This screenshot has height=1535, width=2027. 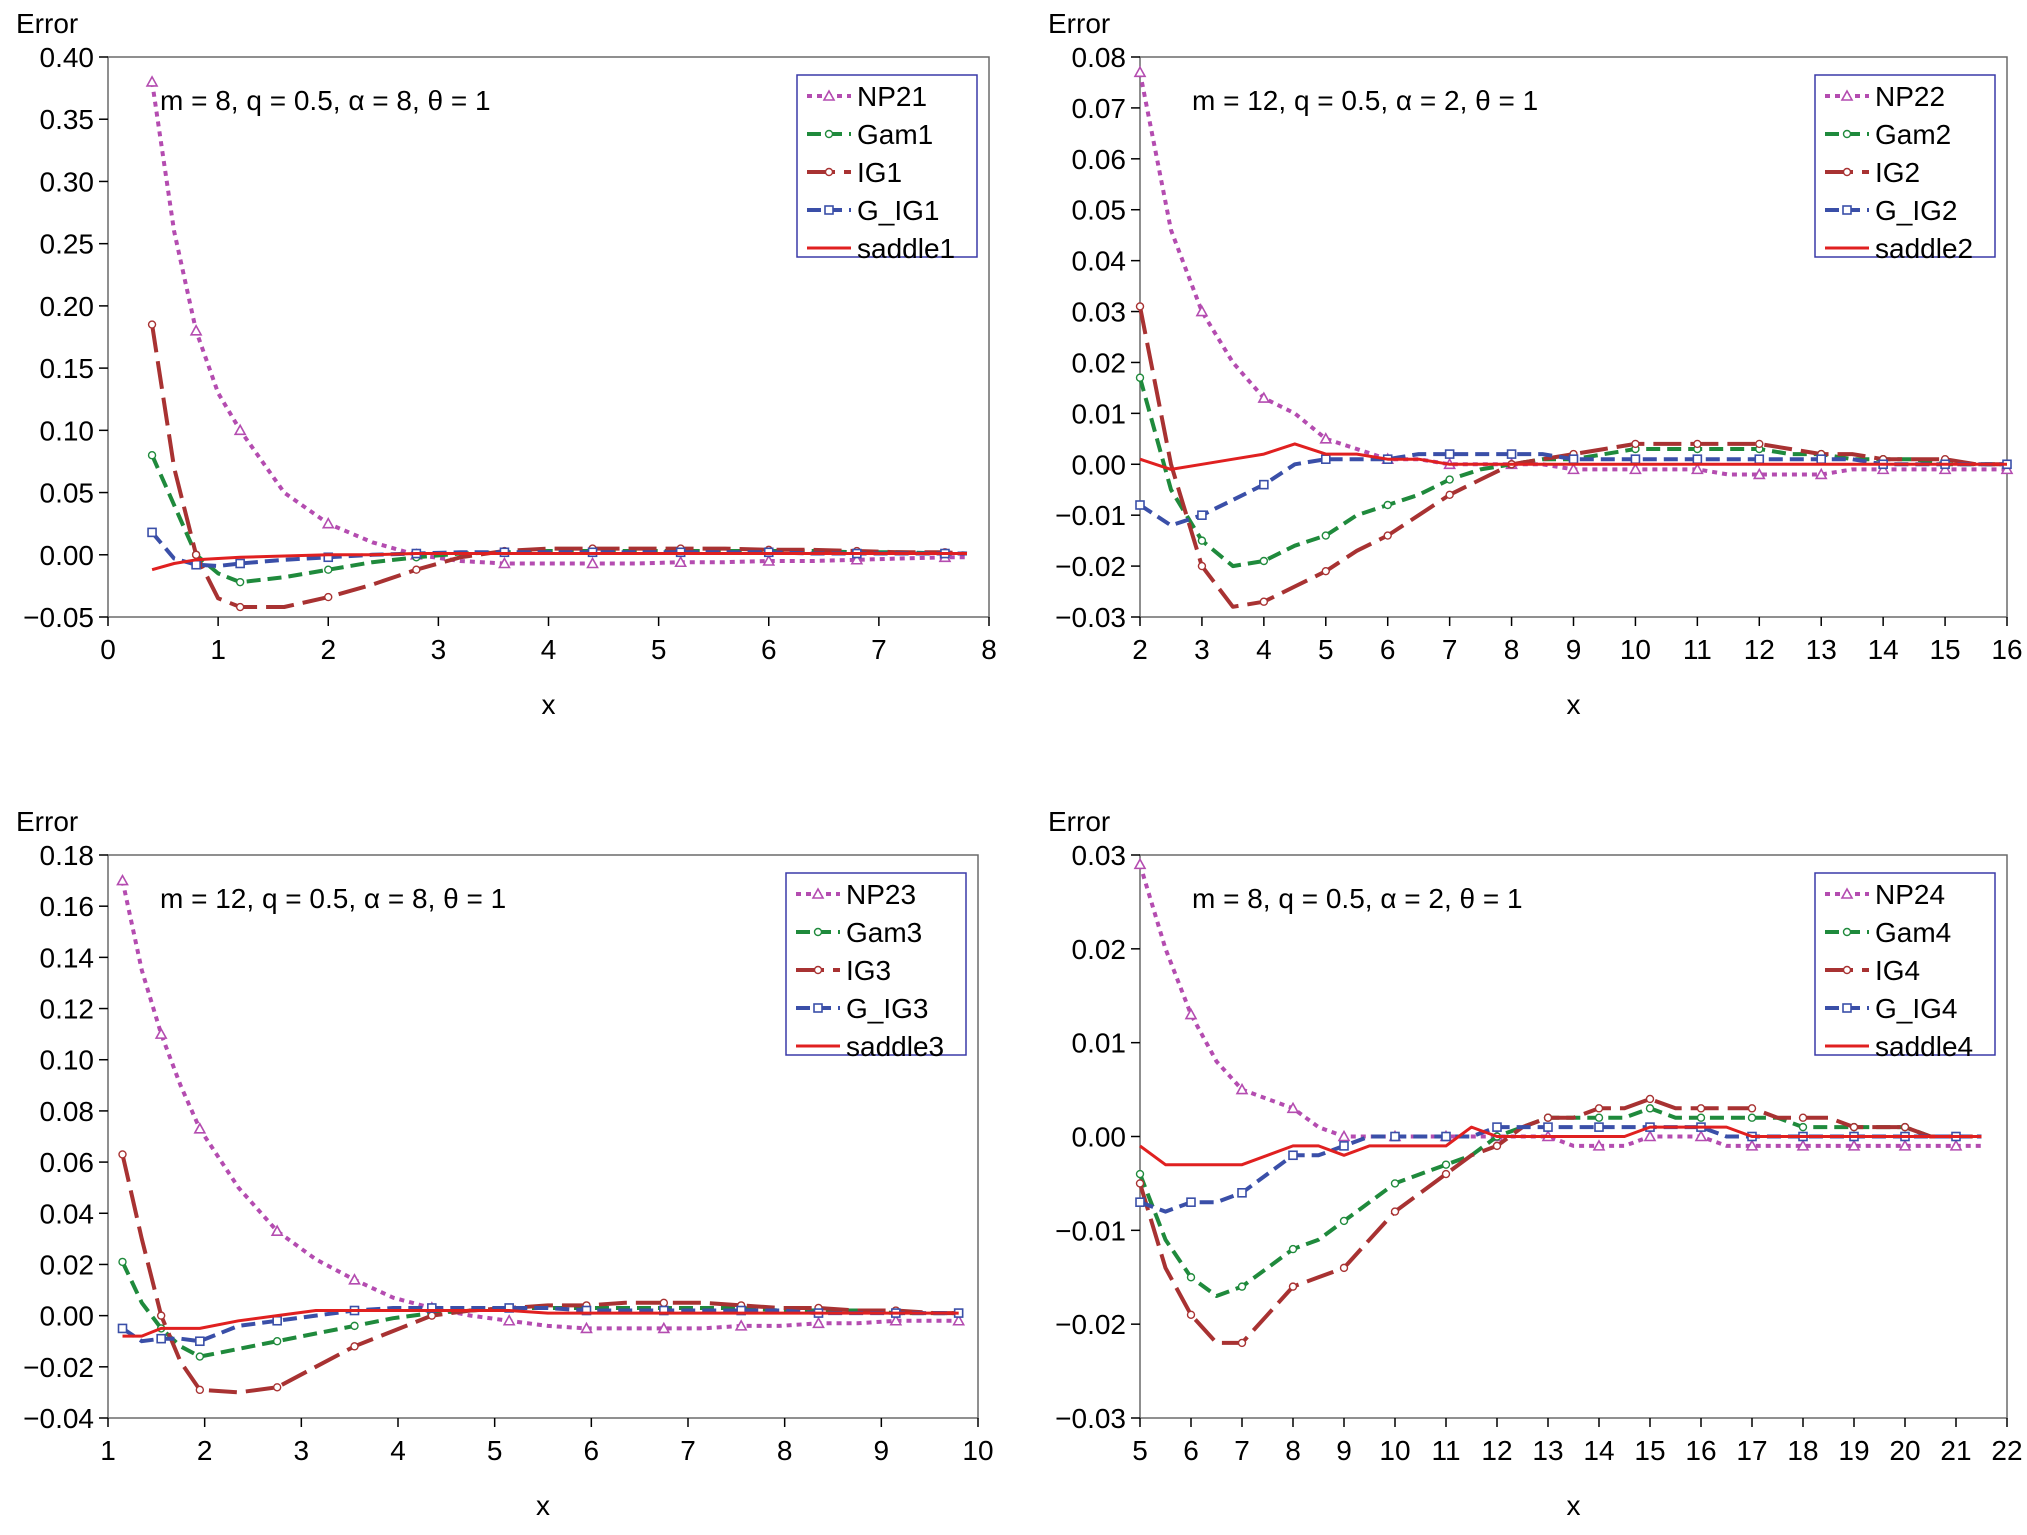 I want to click on series-line-saddle2, so click(x=1573, y=456).